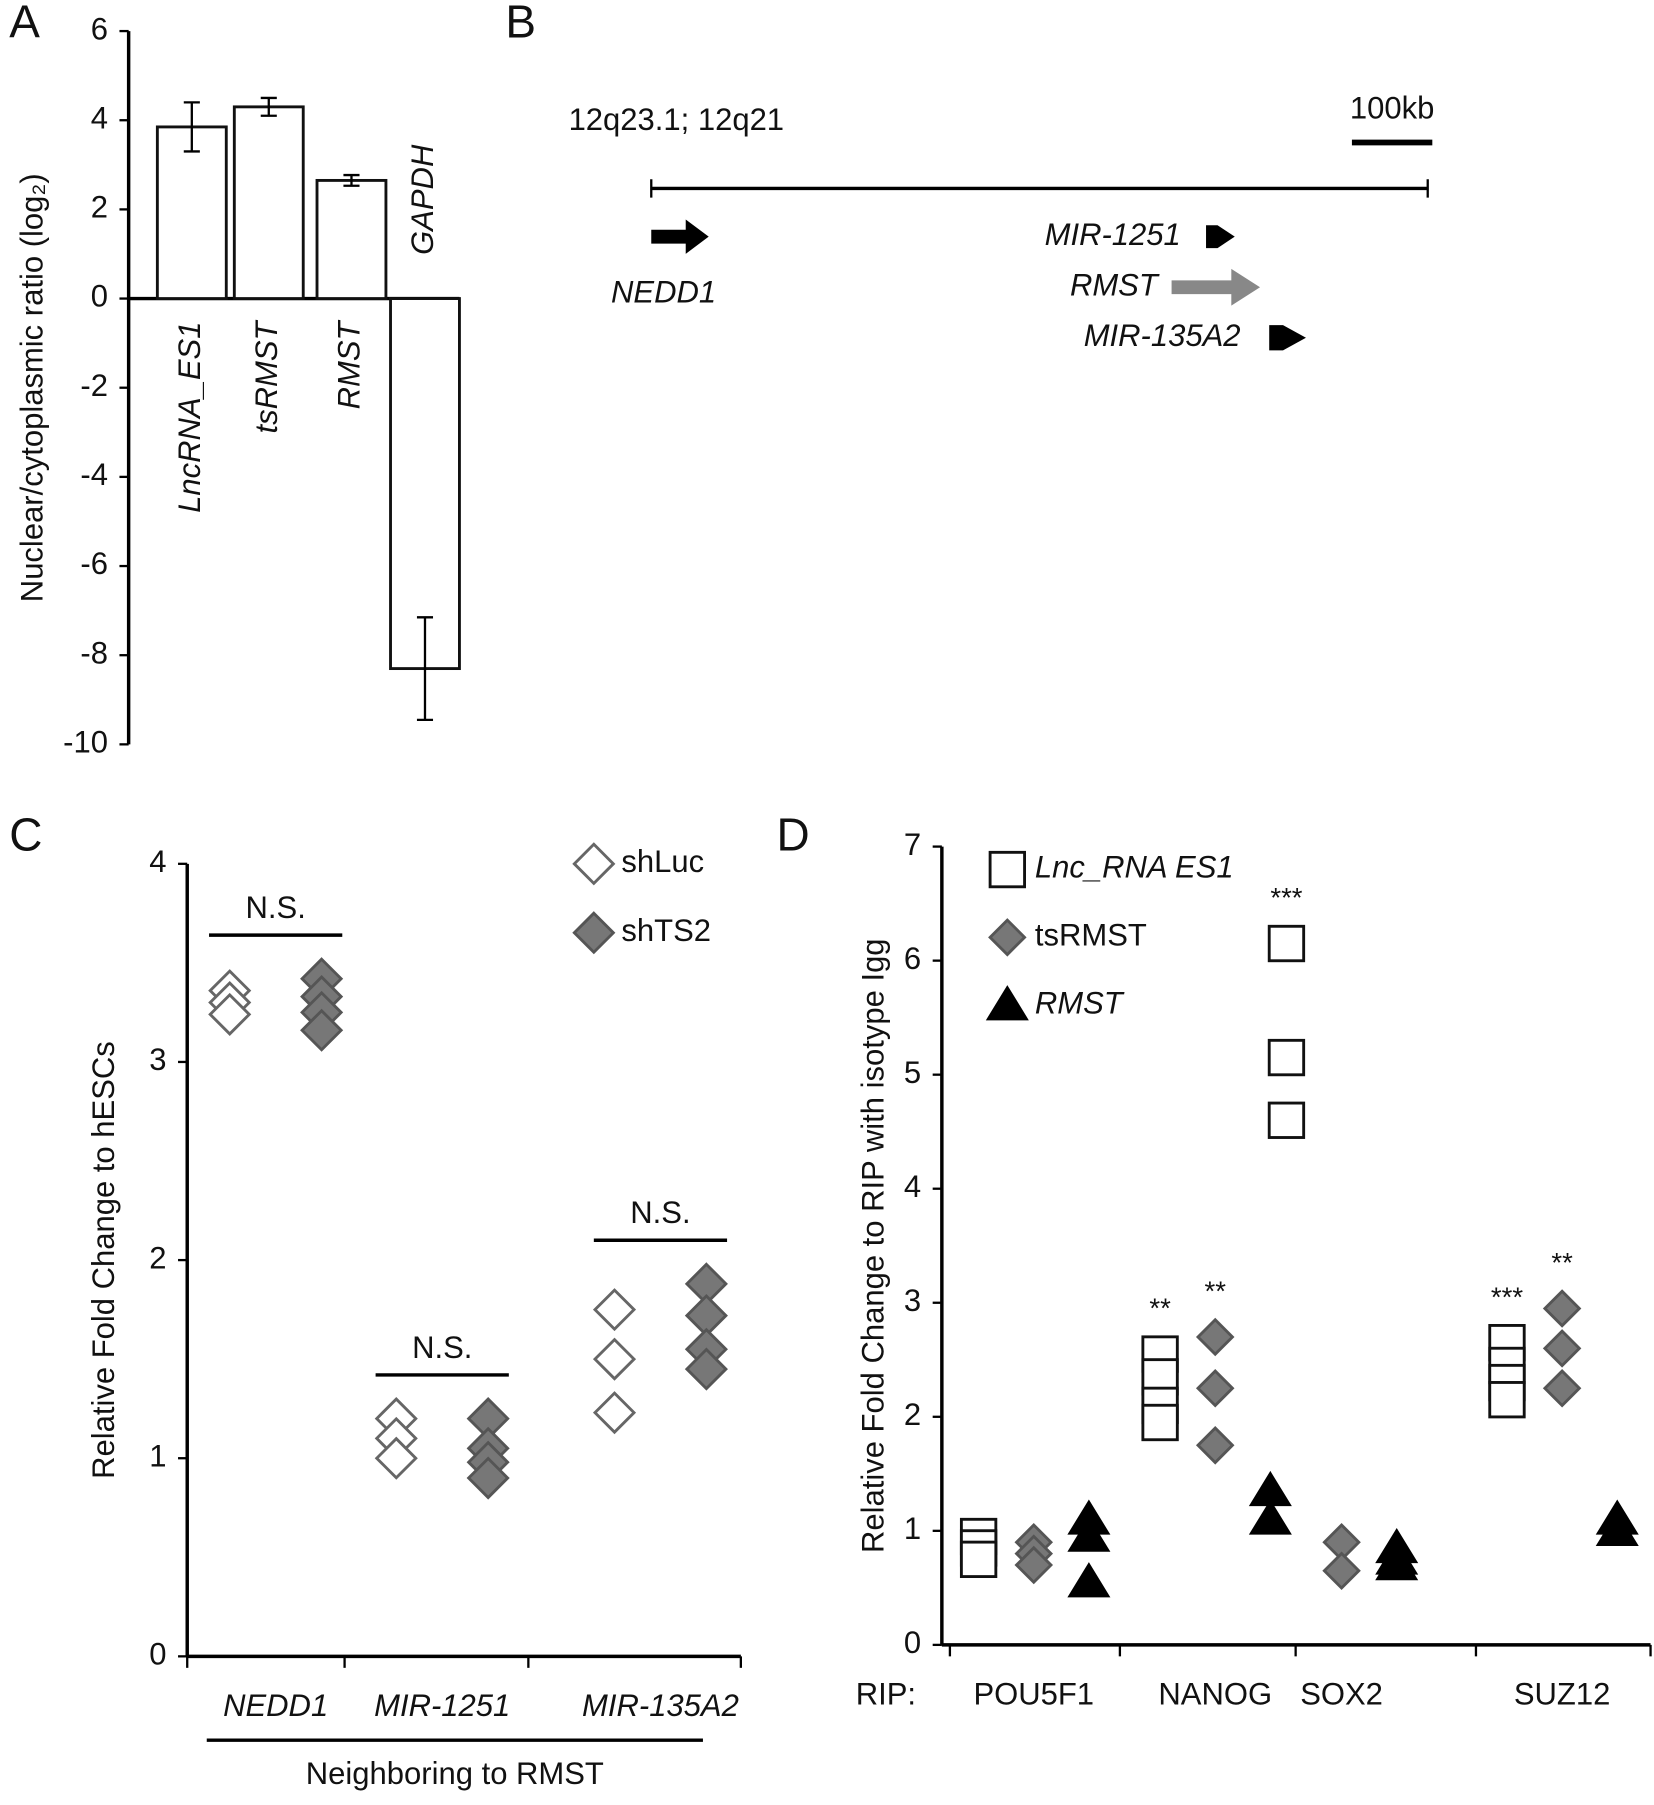 The image size is (1654, 1805). Describe the element at coordinates (1033, 1694) in the screenshot. I see `category-label: POU5F1` at that location.